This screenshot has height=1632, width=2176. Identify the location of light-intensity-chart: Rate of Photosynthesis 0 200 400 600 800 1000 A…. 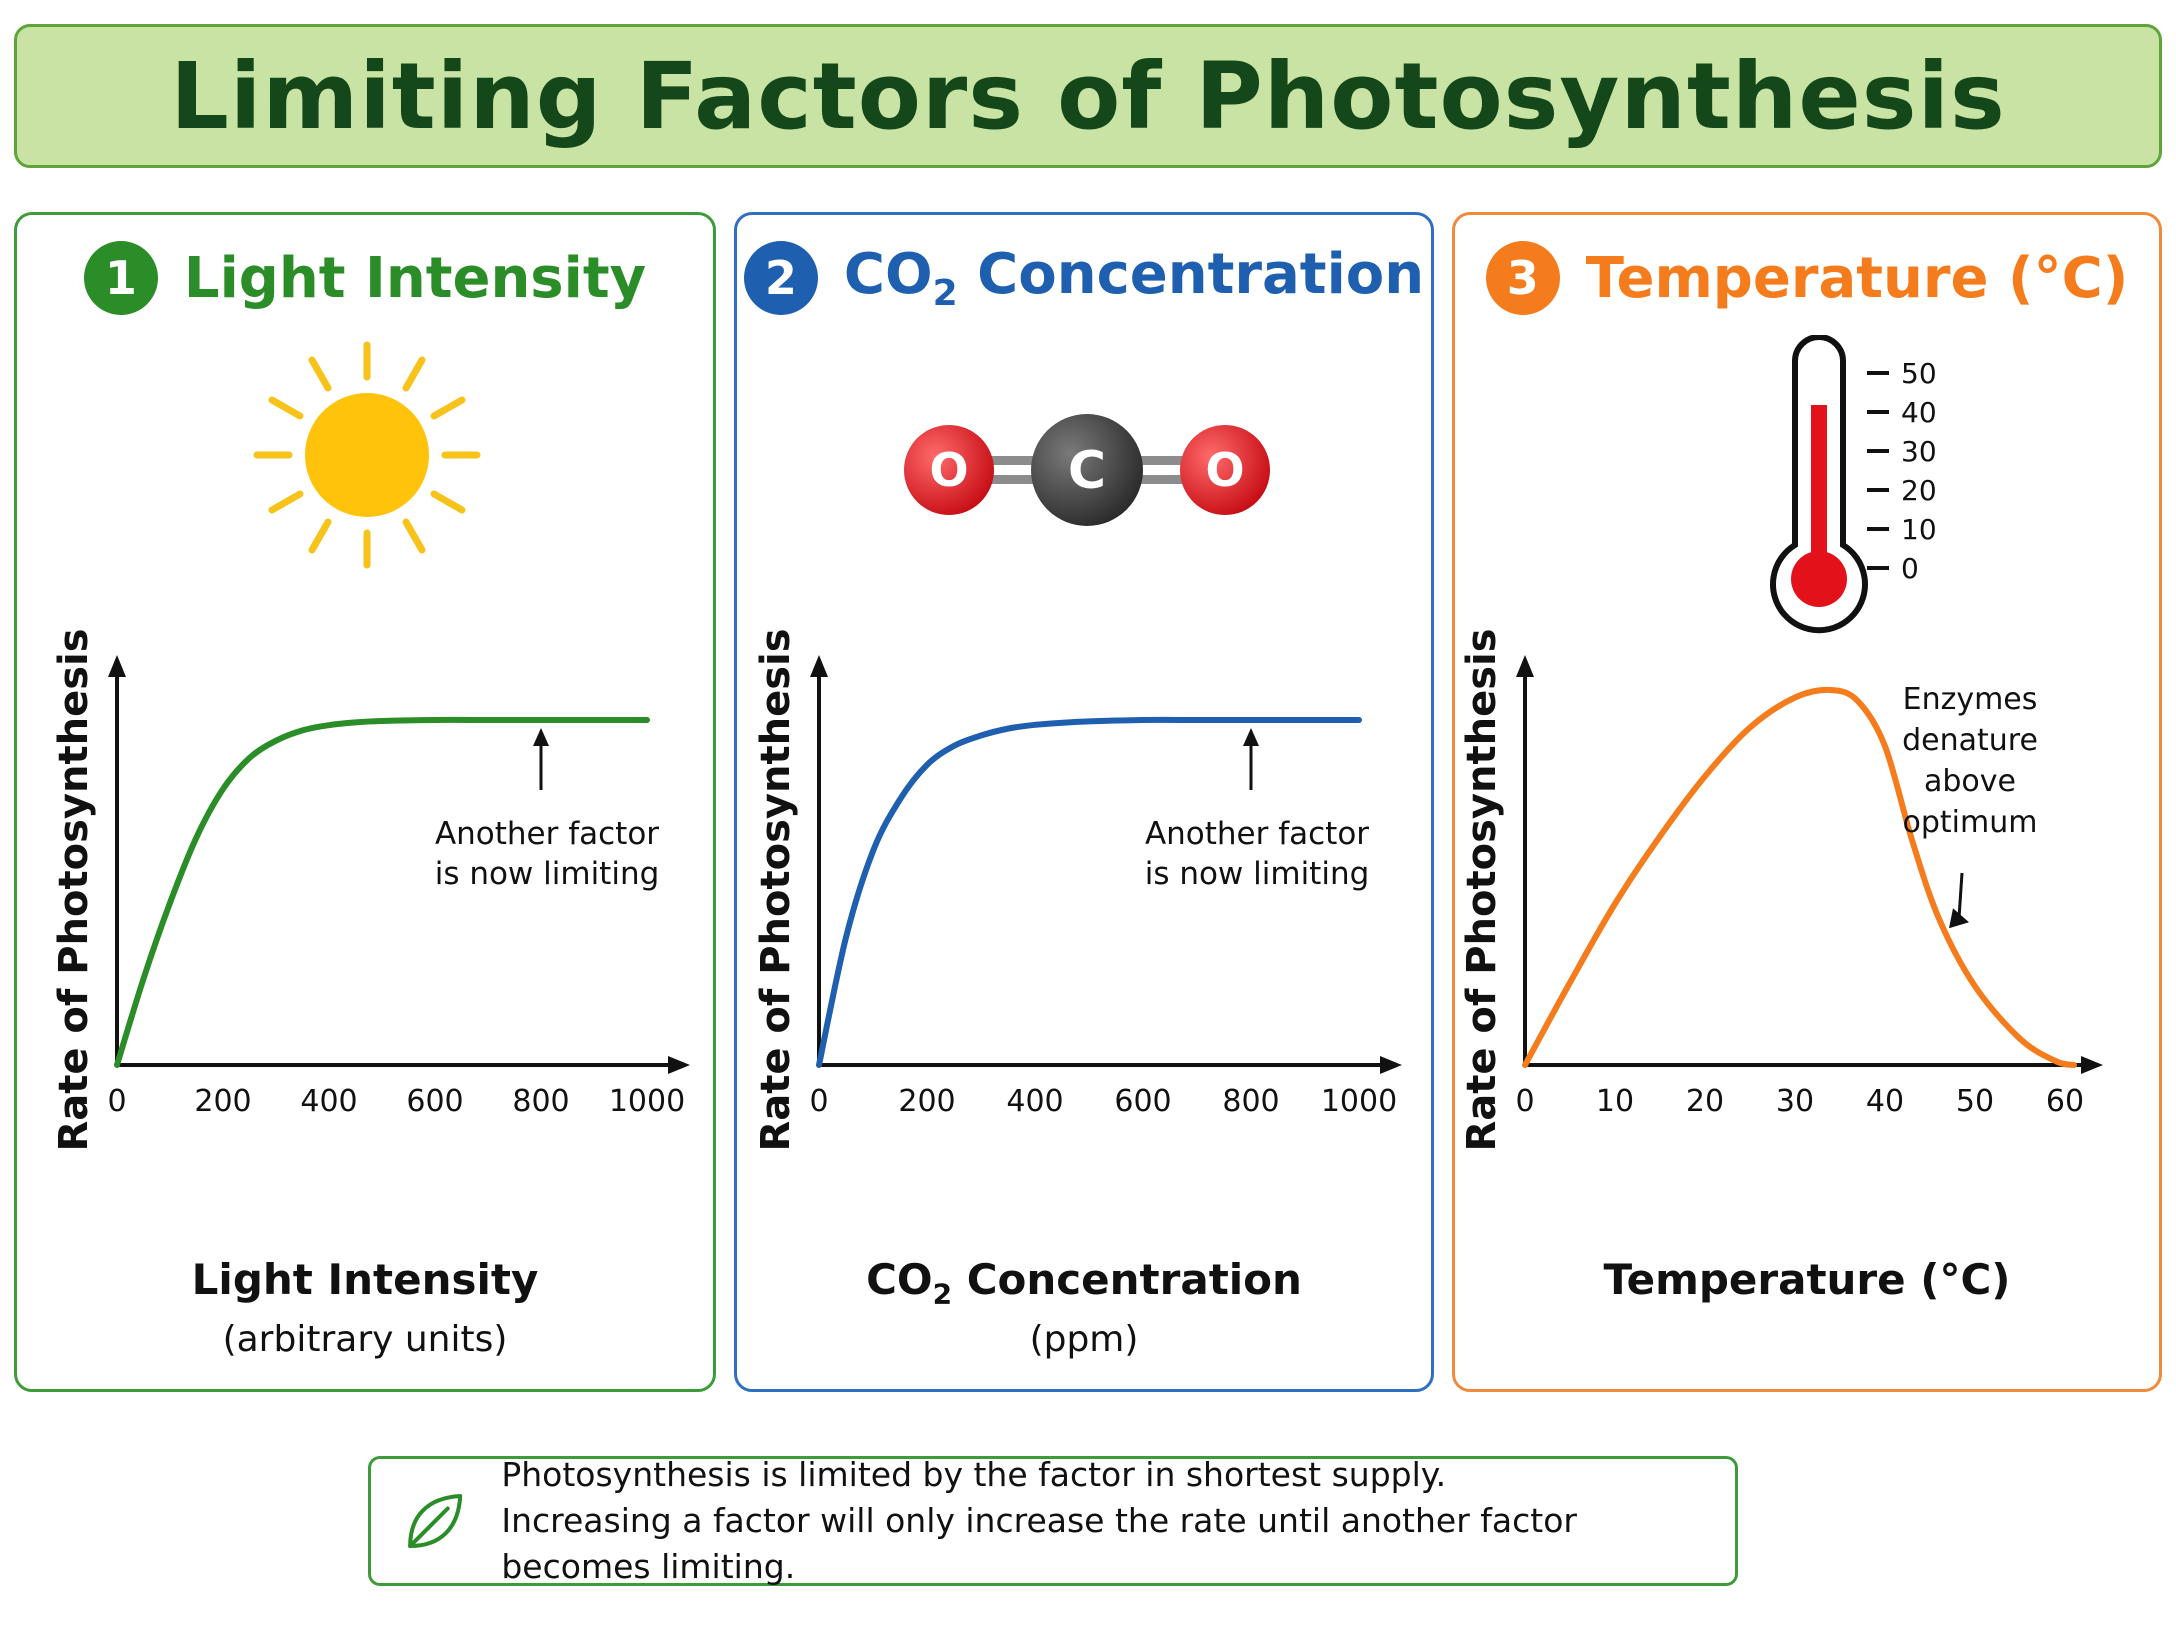
(370, 890).